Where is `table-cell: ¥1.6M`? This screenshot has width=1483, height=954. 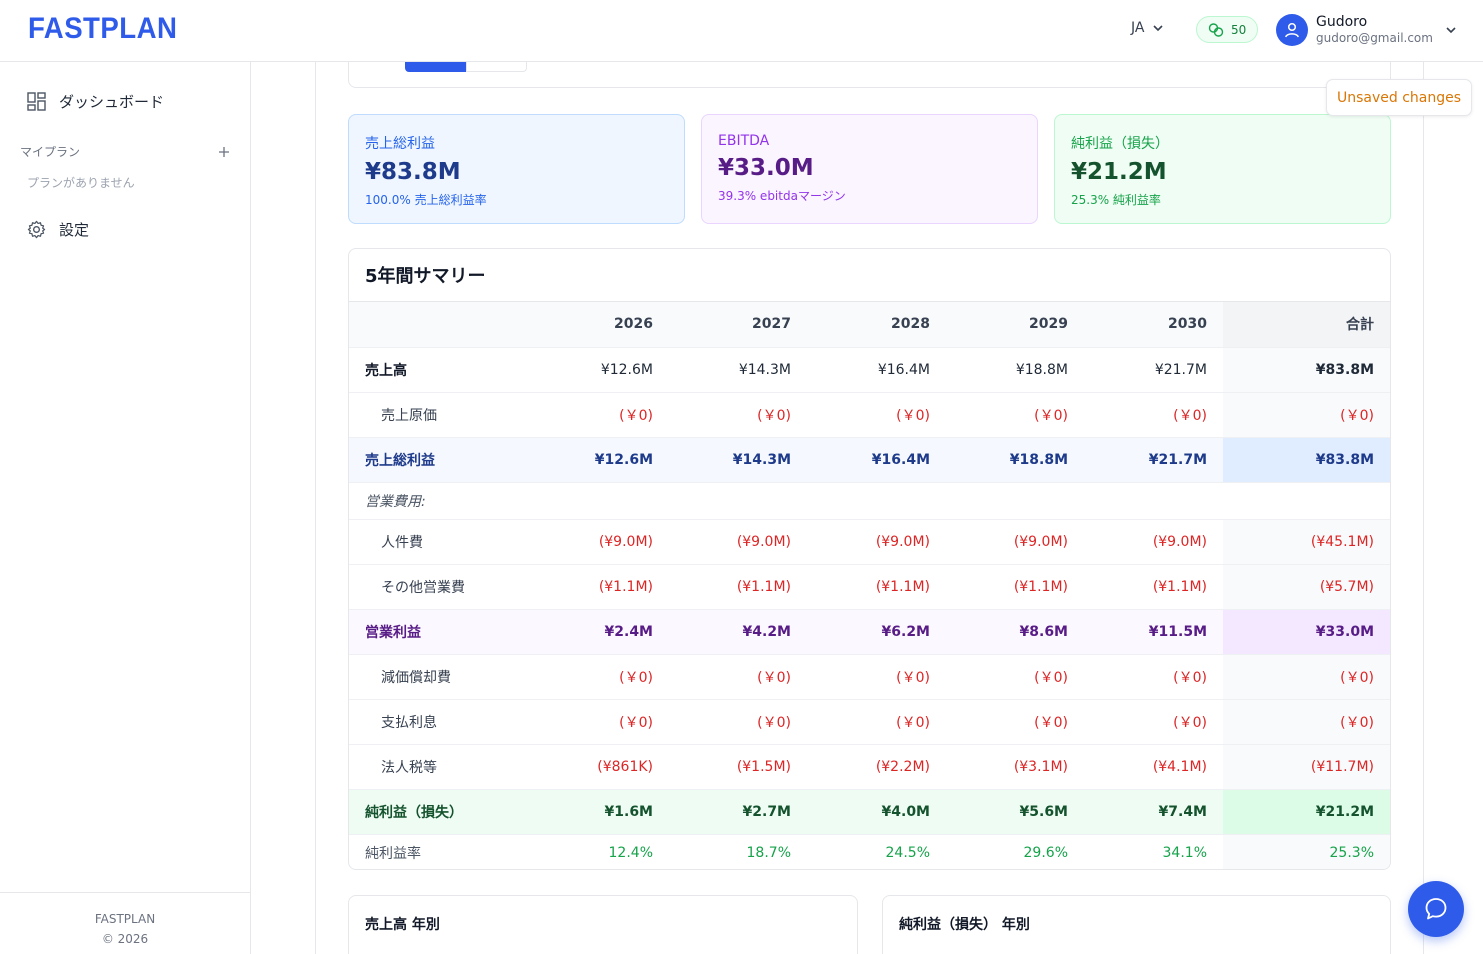 table-cell: ¥1.6M is located at coordinates (600, 812).